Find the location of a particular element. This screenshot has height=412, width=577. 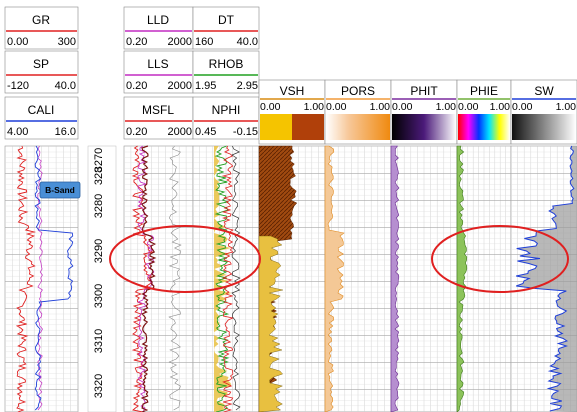

cali-curve-name: CALI is located at coordinates (41, 110).